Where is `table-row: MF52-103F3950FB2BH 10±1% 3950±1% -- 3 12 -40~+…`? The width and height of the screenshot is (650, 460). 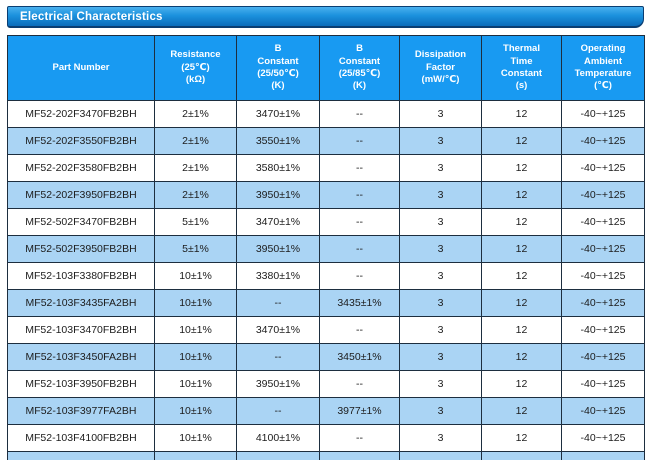
table-row: MF52-103F3950FB2BH 10±1% 3950±1% -- 3 12 -40~+… is located at coordinates (326, 384).